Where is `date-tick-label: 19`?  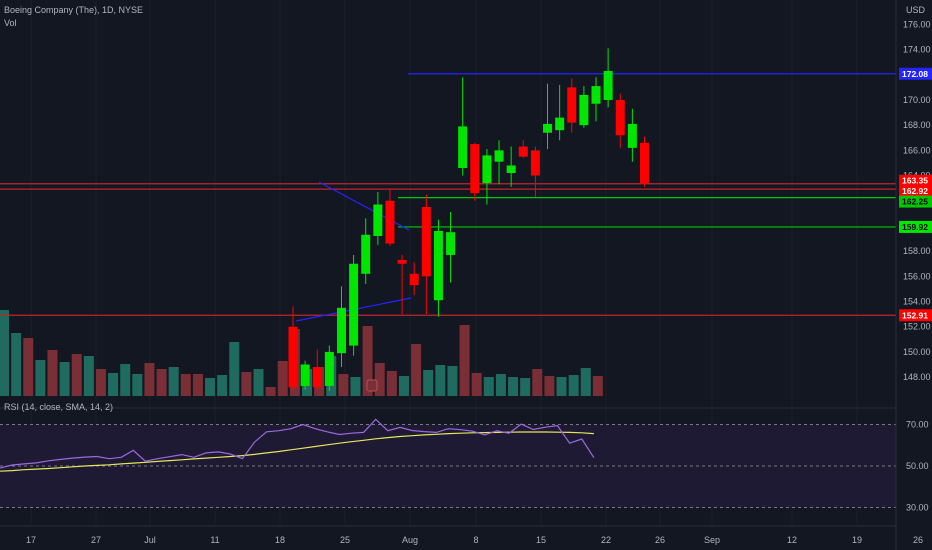
date-tick-label: 19 is located at coordinates (857, 540).